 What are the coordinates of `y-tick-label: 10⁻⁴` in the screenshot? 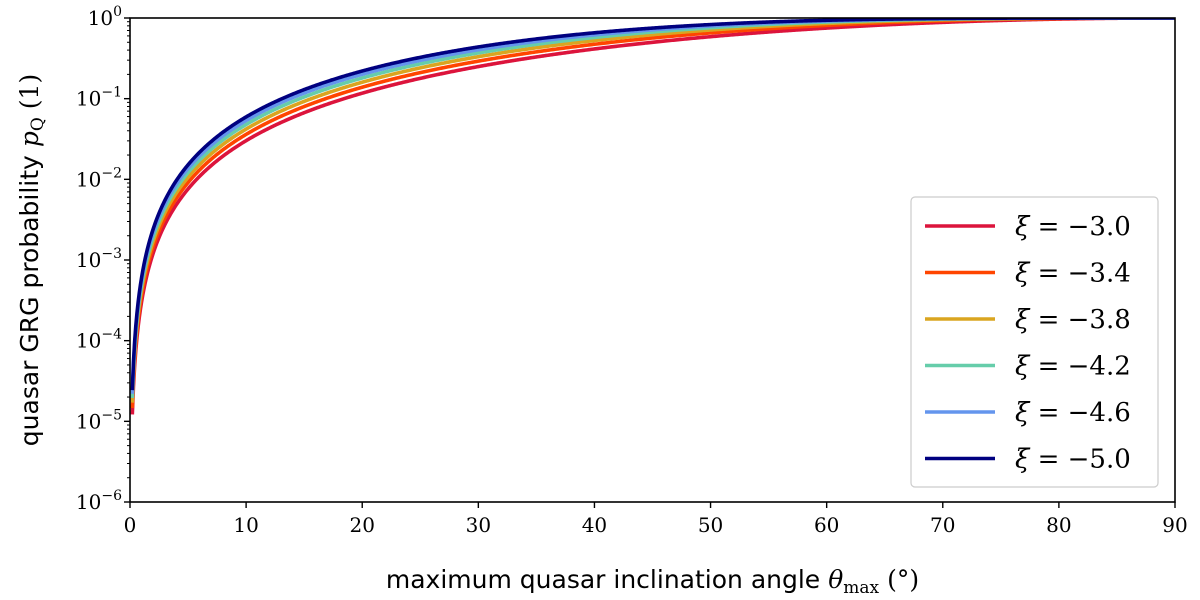 It's located at (99, 340).